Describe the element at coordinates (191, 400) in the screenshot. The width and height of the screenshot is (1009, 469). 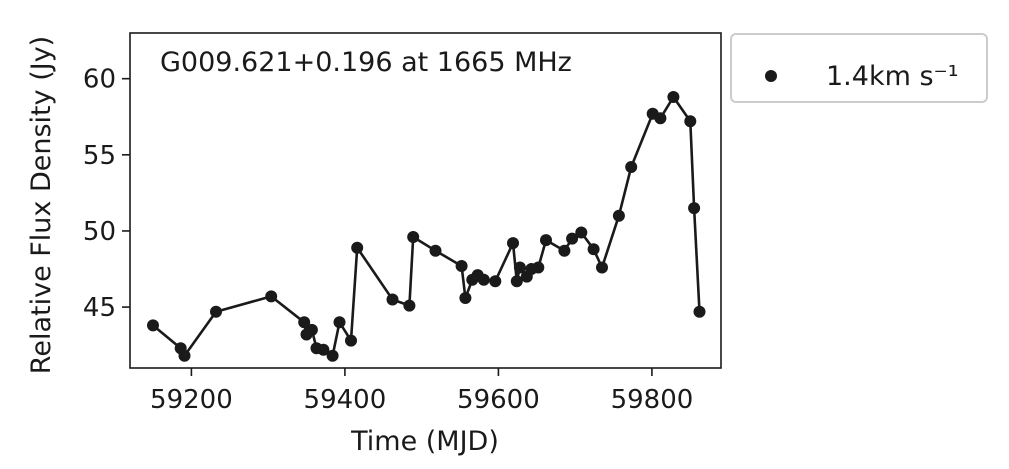
I see `x-tick-label: 59200` at that location.